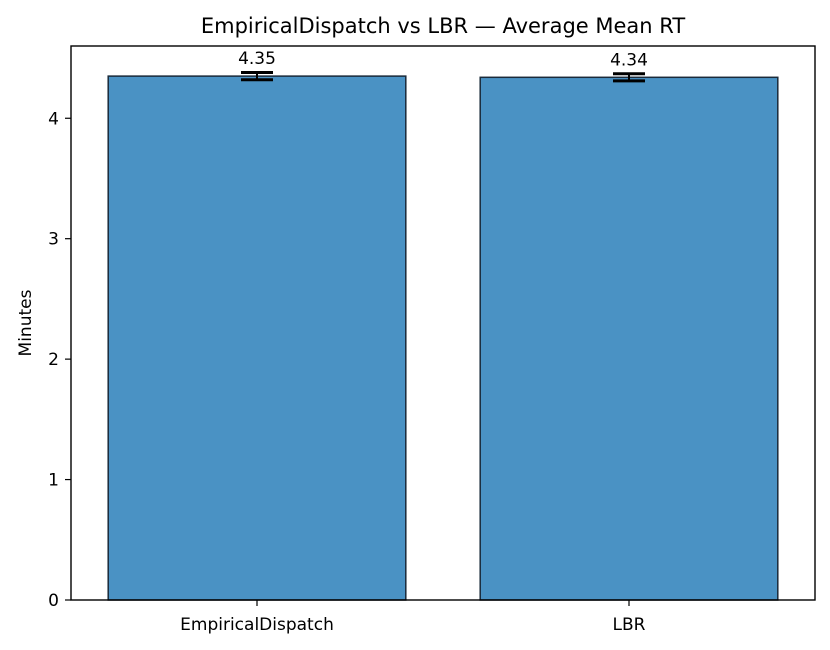 Image resolution: width=830 pixels, height=650 pixels. I want to click on data-labels-layer: 4.35 4.34, so click(443, 59).